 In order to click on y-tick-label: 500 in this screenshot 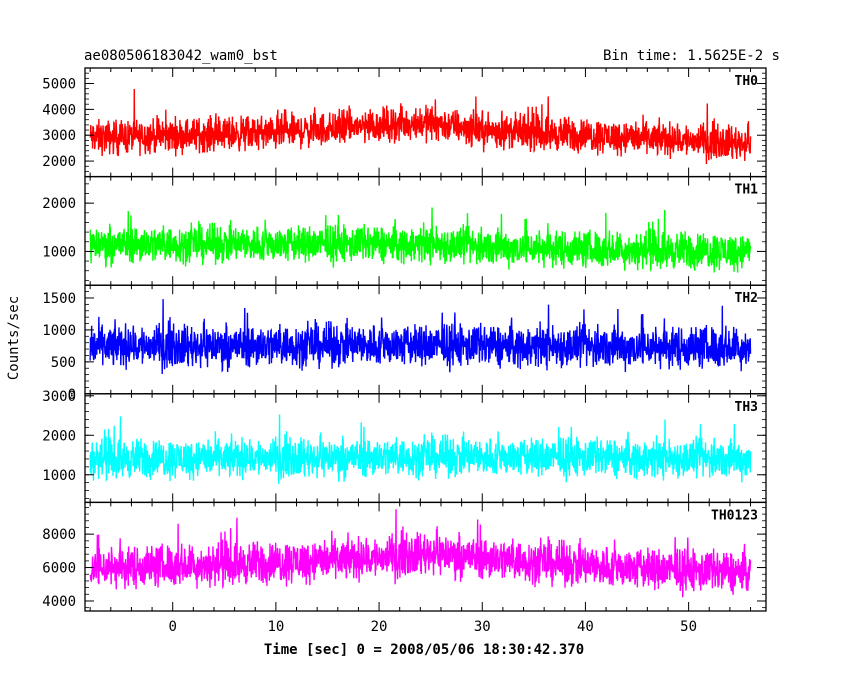, I will do `click(63, 363)`.